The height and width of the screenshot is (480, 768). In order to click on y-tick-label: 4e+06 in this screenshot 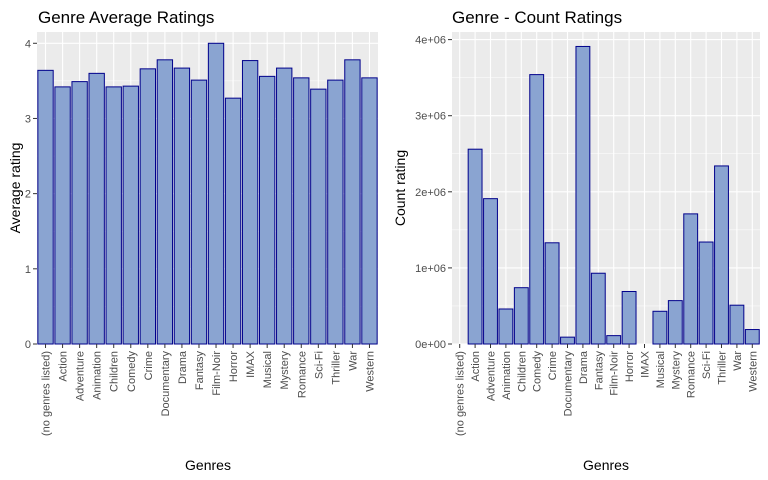, I will do `click(430, 41)`.